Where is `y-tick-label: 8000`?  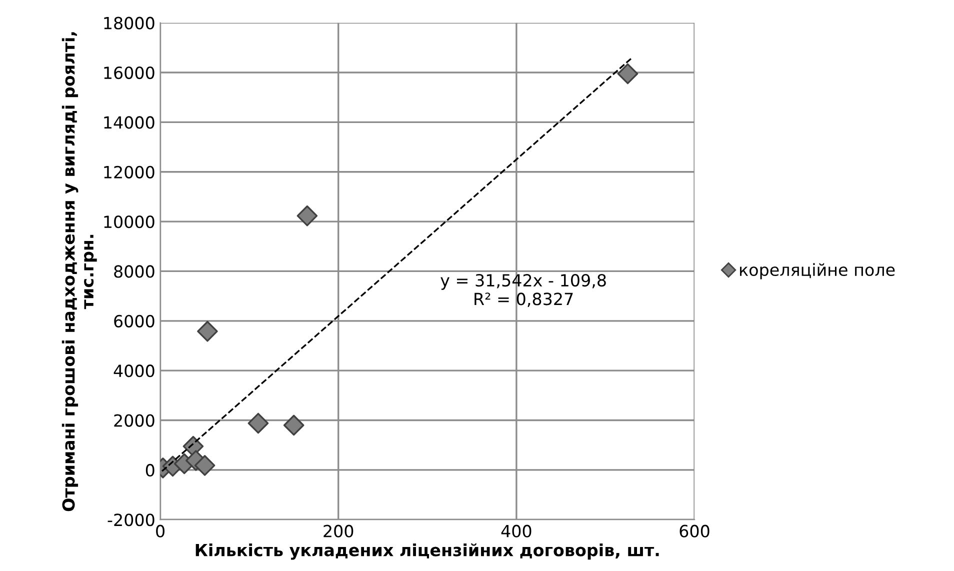
y-tick-label: 8000 is located at coordinates (134, 271).